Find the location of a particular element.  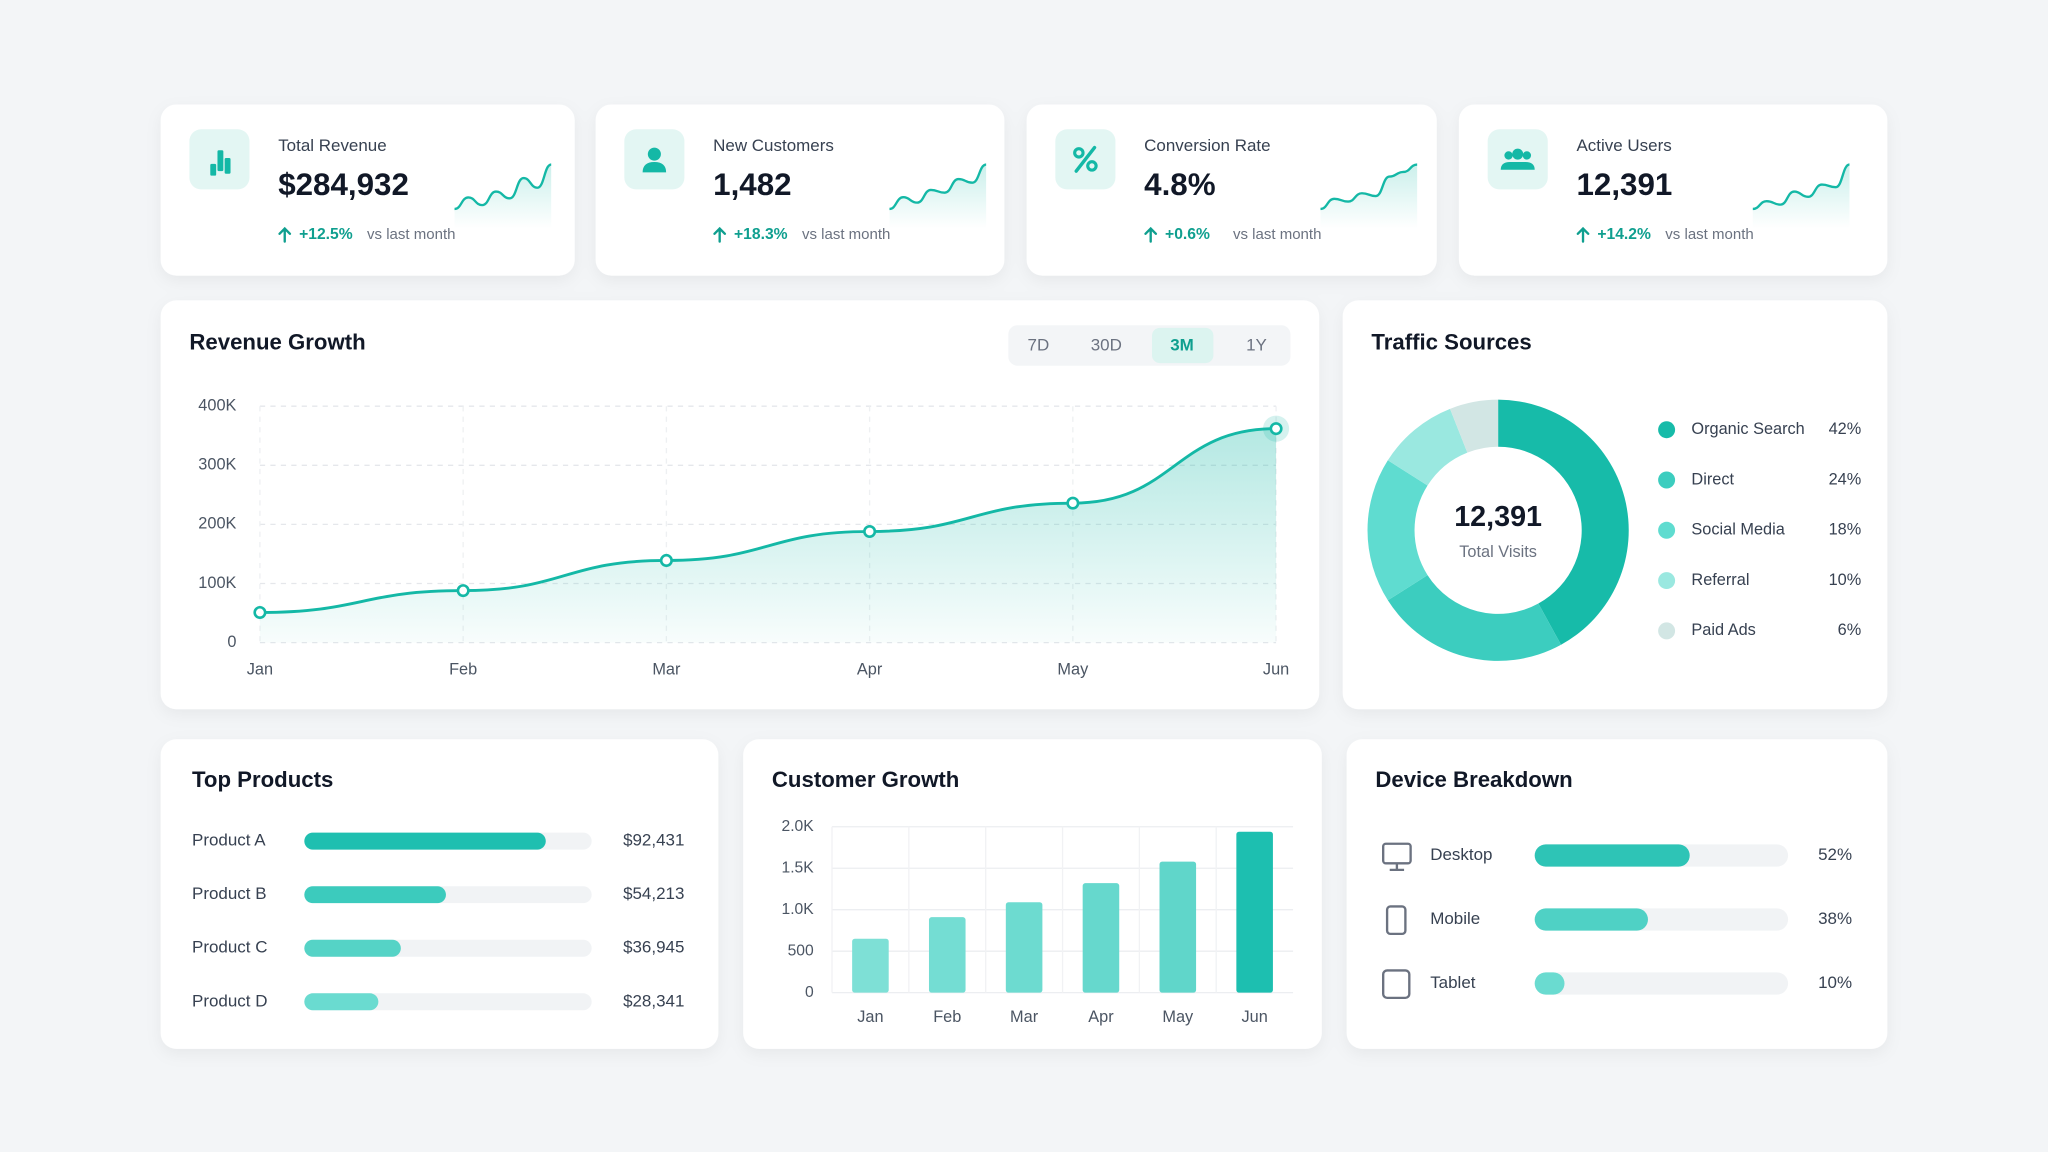

range-button: 1Y is located at coordinates (1256, 345).